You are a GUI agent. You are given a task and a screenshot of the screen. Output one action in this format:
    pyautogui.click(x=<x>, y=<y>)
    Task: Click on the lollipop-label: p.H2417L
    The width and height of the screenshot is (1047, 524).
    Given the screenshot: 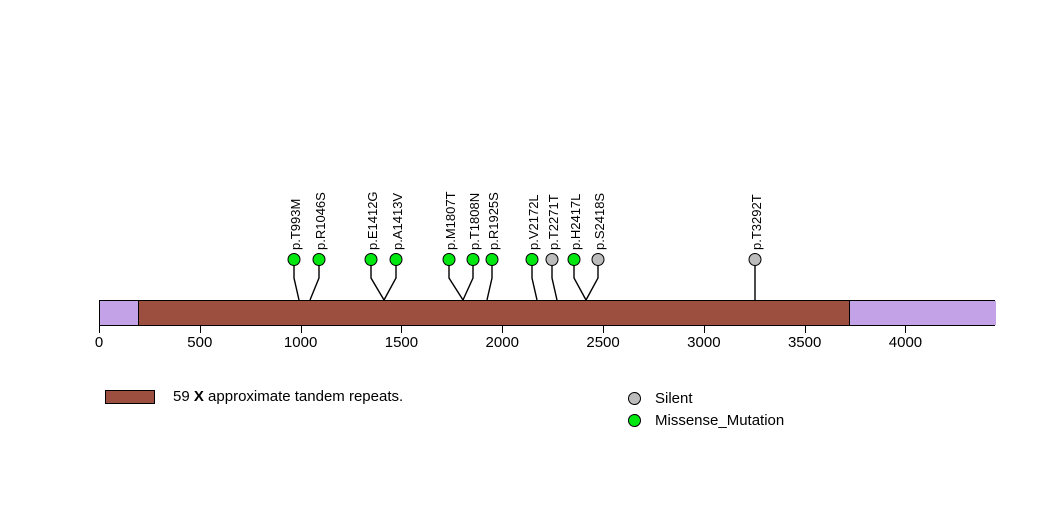 What is the action you would take?
    pyautogui.click(x=575, y=221)
    